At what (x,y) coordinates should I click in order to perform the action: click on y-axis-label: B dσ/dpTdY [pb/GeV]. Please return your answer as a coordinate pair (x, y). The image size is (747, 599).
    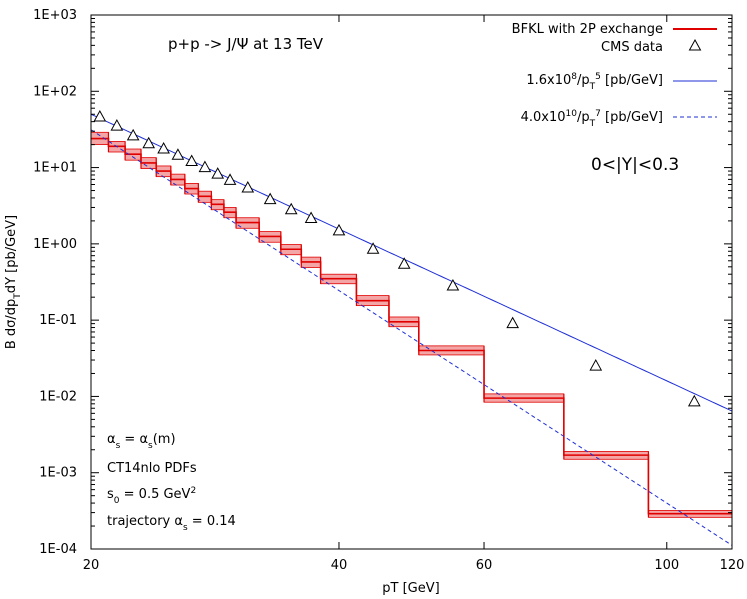
    Looking at the image, I should click on (13, 282).